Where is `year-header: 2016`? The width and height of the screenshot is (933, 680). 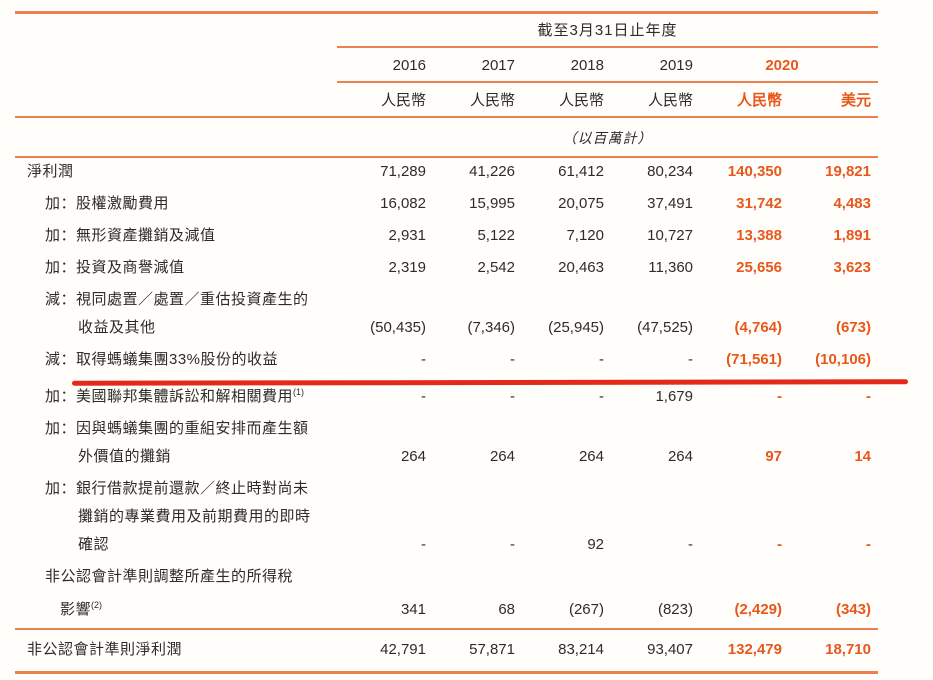 year-header: 2016 is located at coordinates (409, 65).